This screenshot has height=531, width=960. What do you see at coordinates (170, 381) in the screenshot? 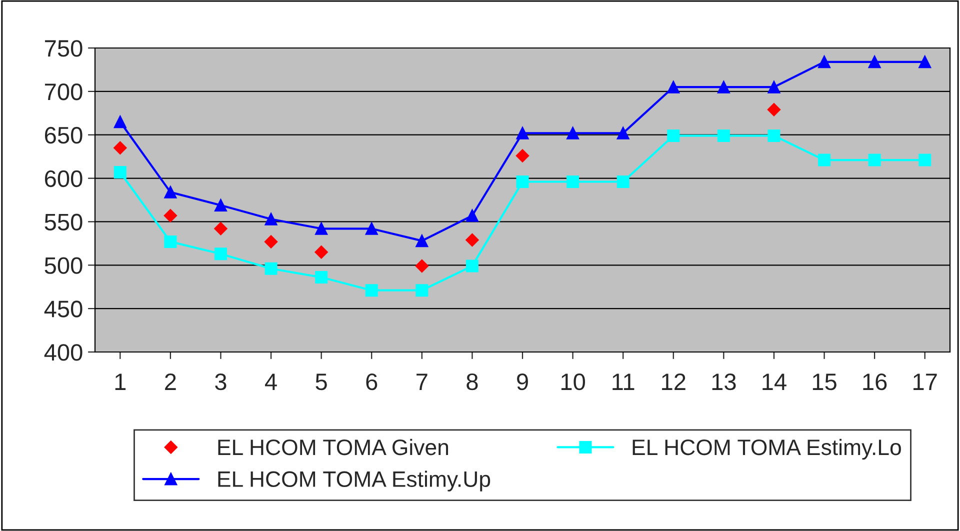
I see `x-tick-label: 2` at bounding box center [170, 381].